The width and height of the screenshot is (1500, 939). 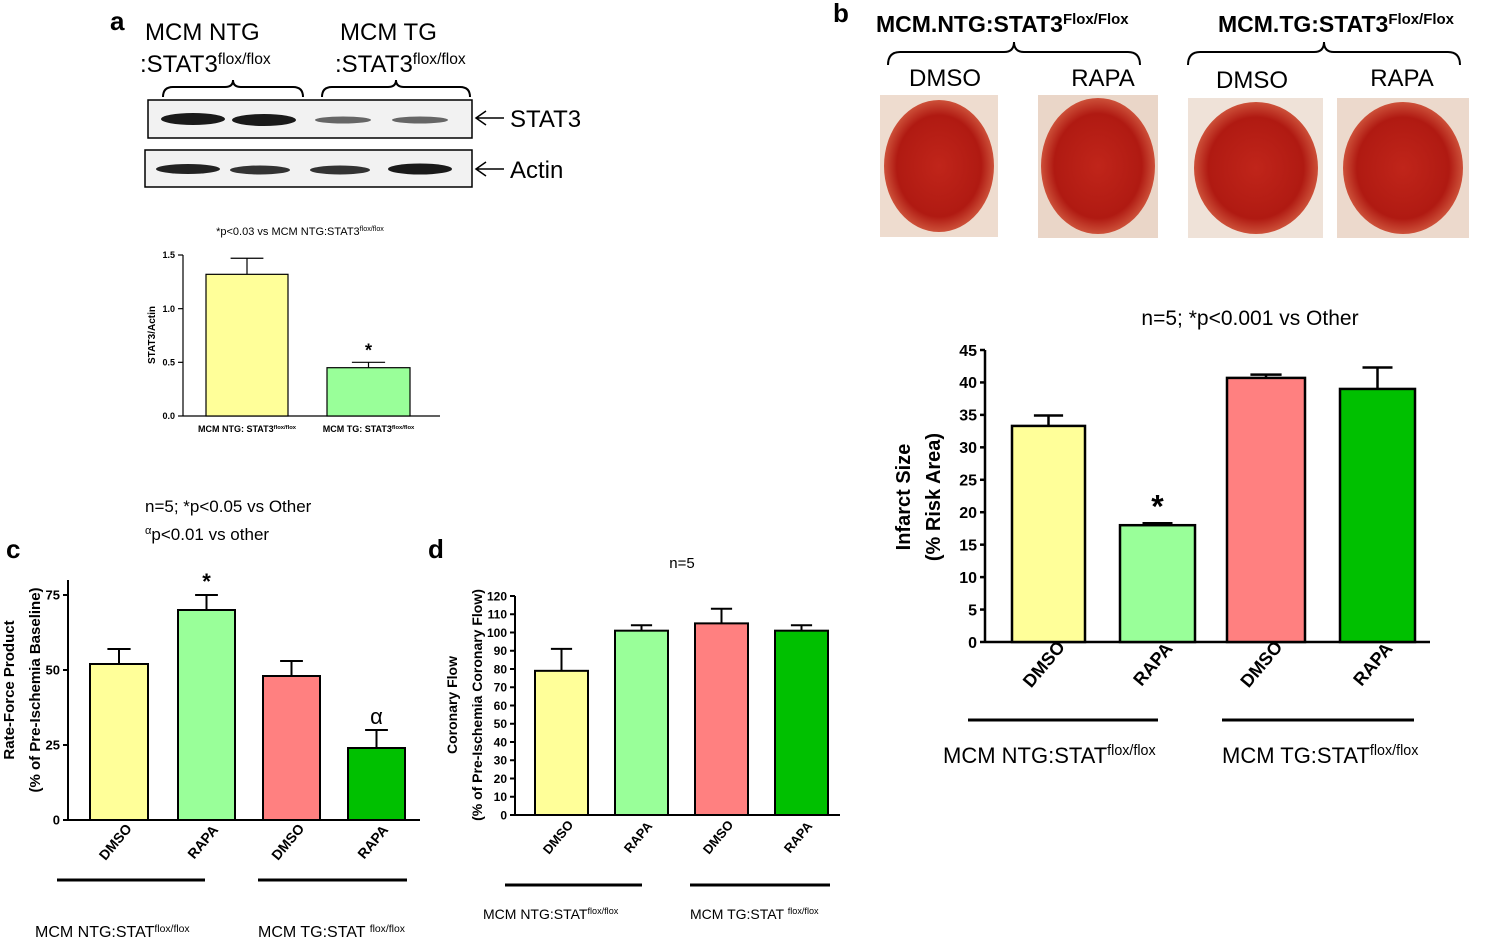 I want to click on y-tick-label: 120, so click(x=497, y=596).